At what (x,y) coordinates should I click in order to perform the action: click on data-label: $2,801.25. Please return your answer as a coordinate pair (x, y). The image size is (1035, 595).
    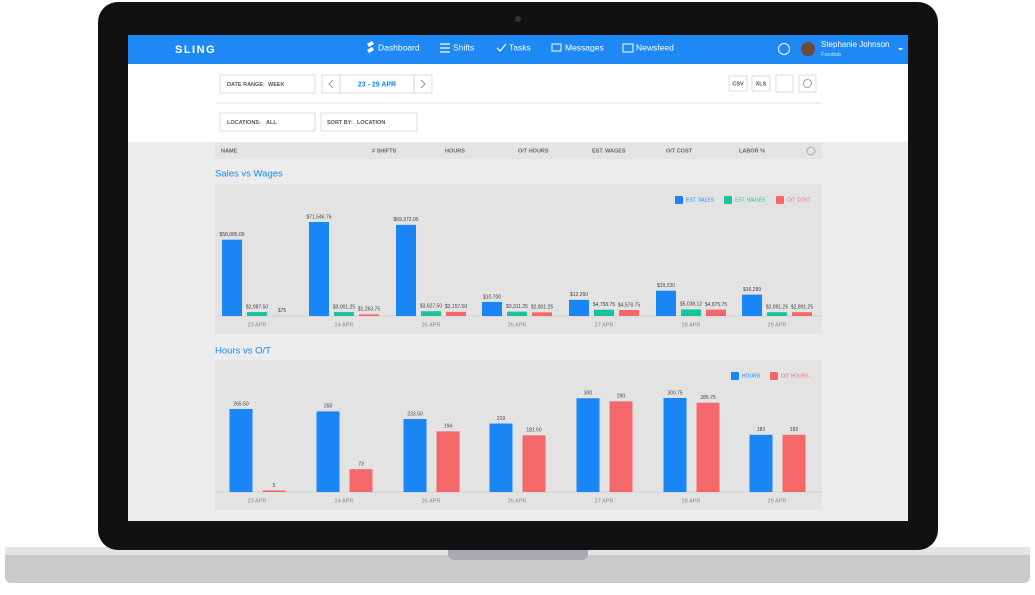
    Looking at the image, I should click on (542, 308).